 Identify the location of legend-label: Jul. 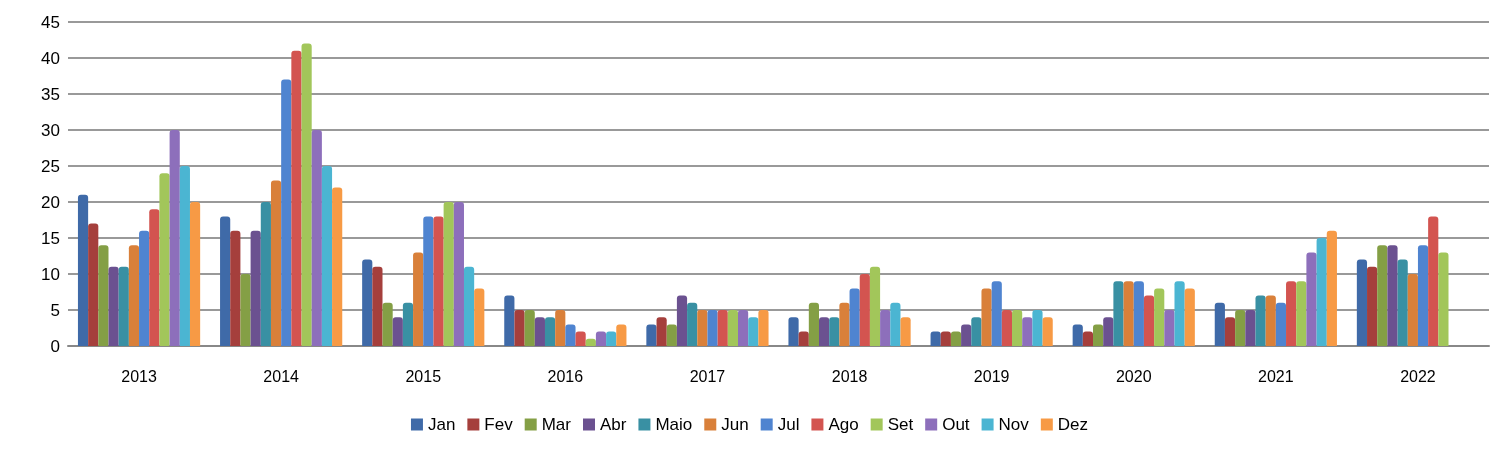
(788, 424).